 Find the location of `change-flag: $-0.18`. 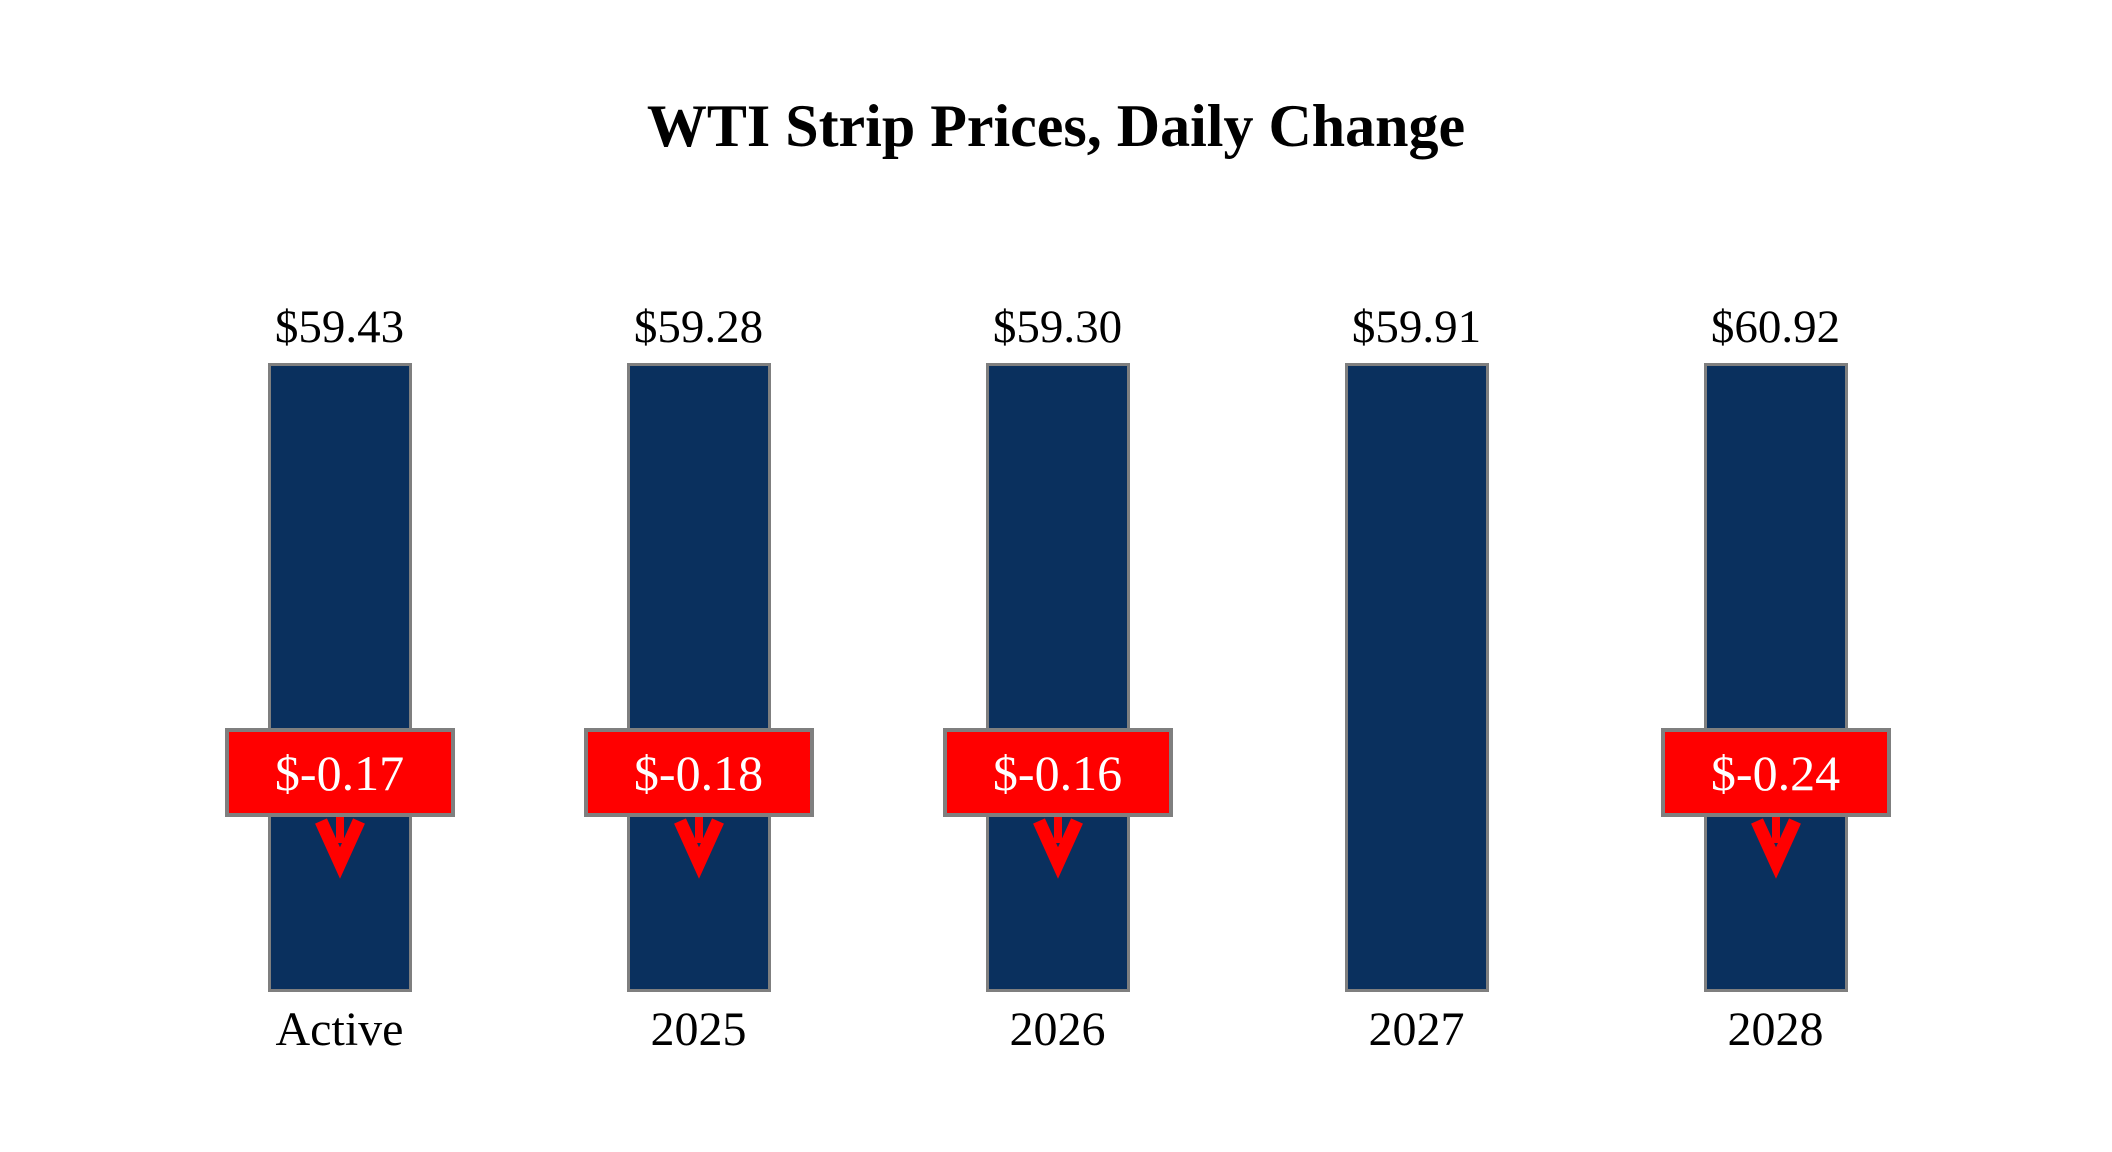

change-flag: $-0.18 is located at coordinates (698, 803).